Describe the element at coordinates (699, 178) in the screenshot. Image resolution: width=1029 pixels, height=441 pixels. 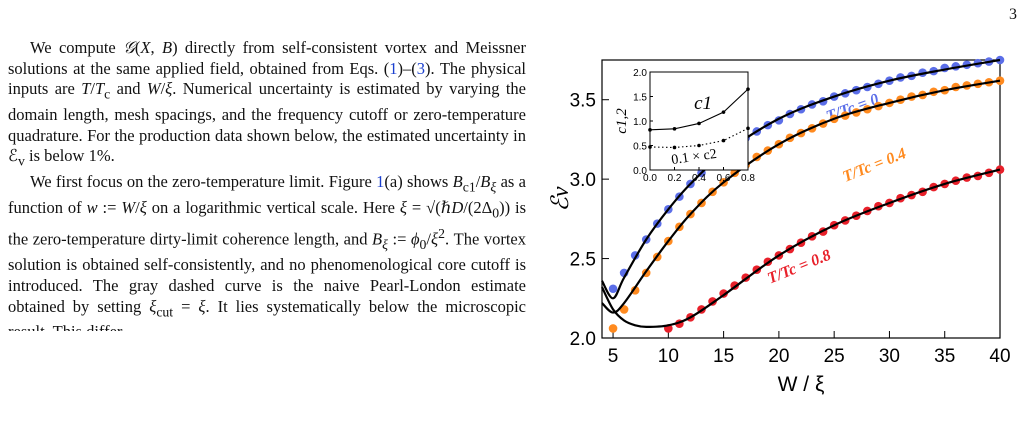
I see `inset-x-tick-label: 0.4` at that location.